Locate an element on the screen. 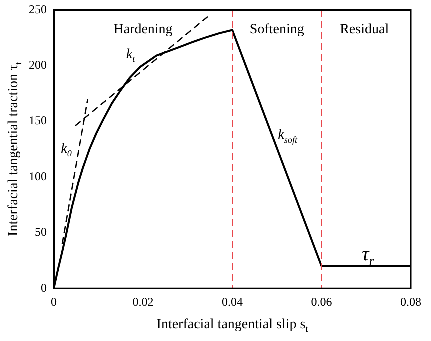 The width and height of the screenshot is (431, 341). annotation: Softening is located at coordinates (277, 30).